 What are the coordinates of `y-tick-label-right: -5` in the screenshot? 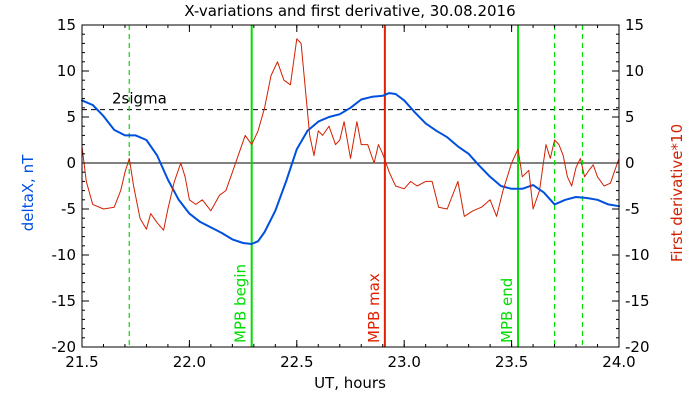 It's located at (632, 209).